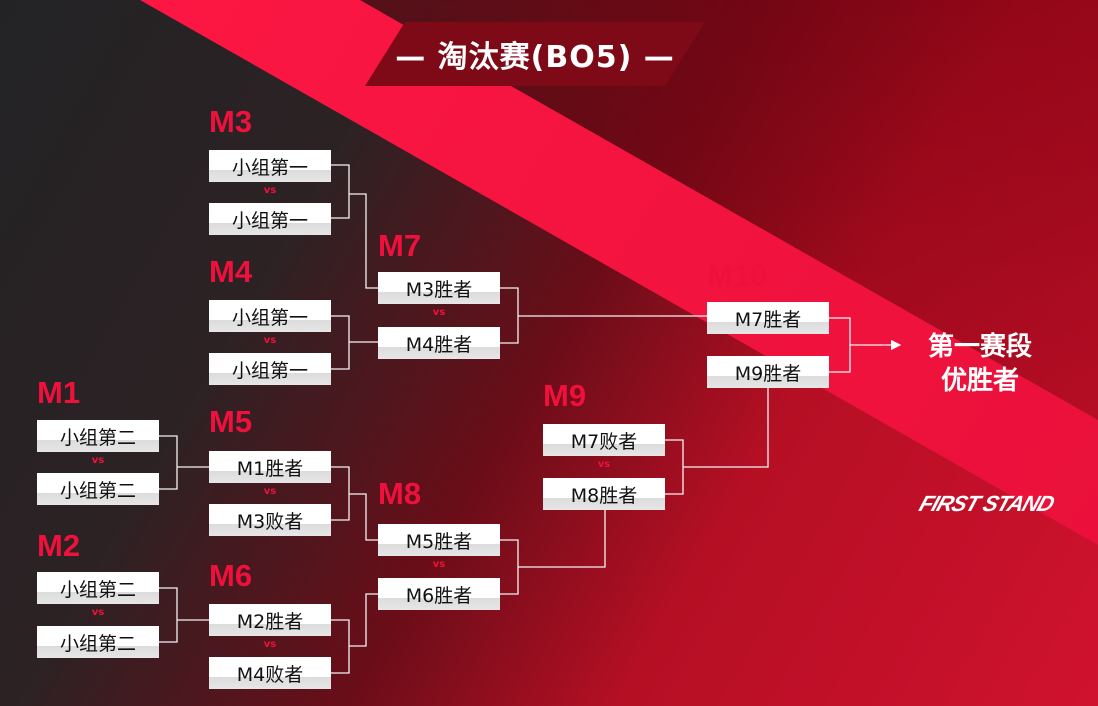 The image size is (1098, 706). What do you see at coordinates (354, 226) in the screenshot?
I see `connector-m3-m7` at bounding box center [354, 226].